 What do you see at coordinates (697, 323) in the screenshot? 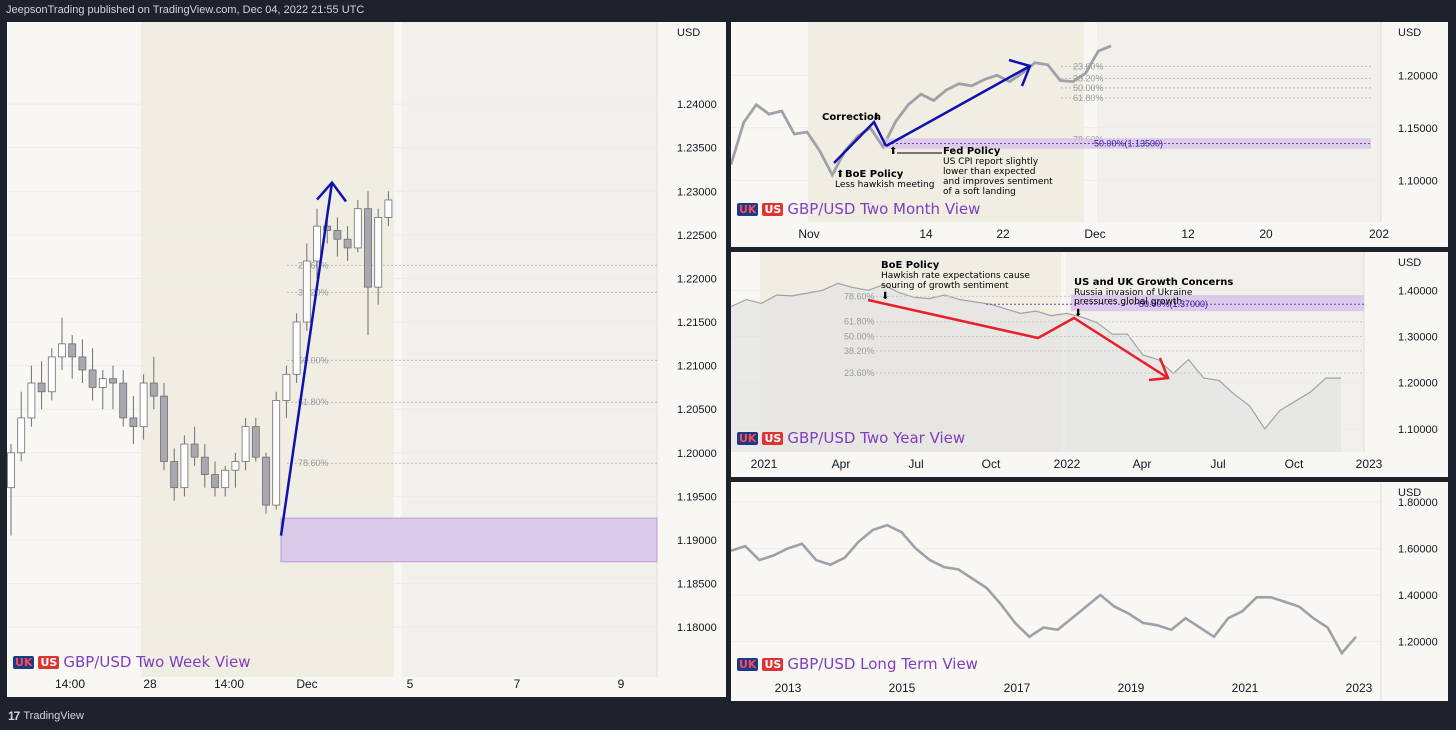
I see `y-tick-label: 1.21500` at bounding box center [697, 323].